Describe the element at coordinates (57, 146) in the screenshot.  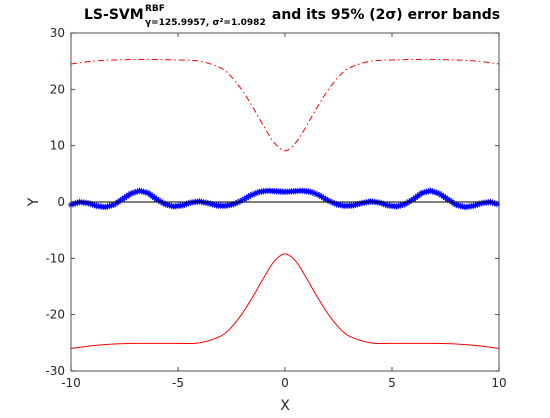
I see `y-tick-label: 10` at that location.